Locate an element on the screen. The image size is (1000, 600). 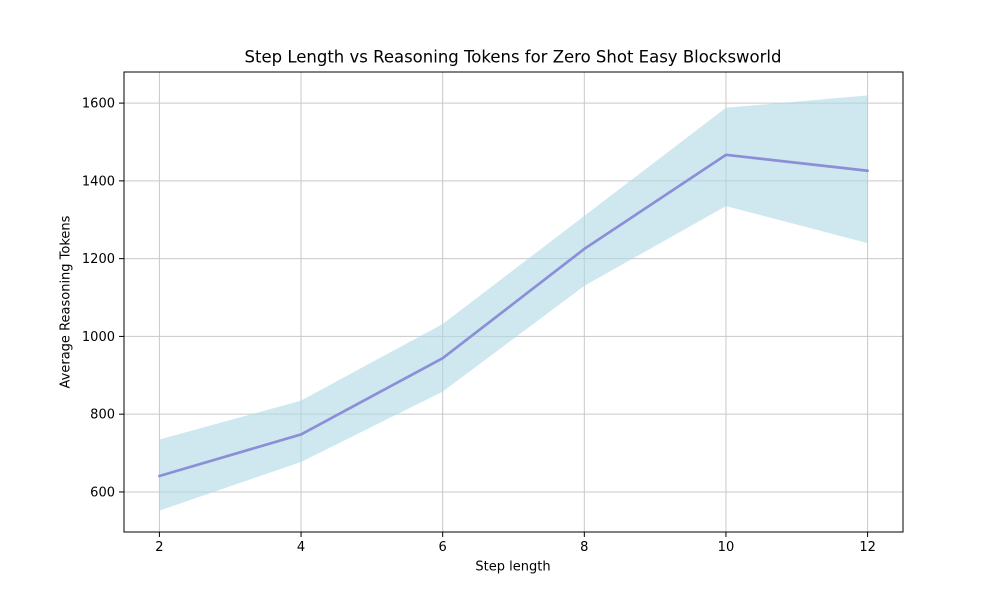
y-tick-label: 1600 is located at coordinates (98, 104).